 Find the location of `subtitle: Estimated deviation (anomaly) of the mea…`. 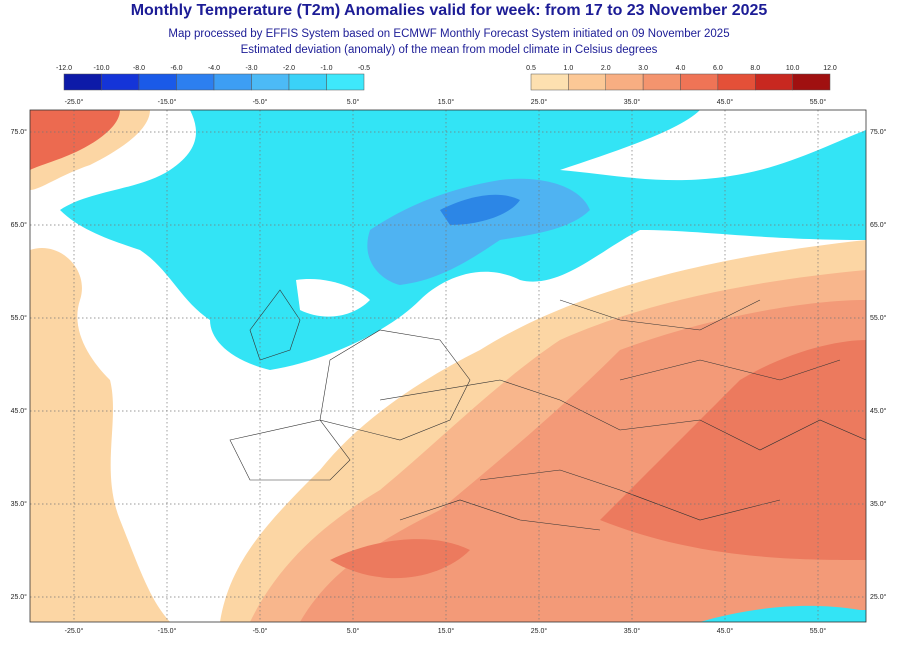

subtitle: Estimated deviation (anomaly) of the mea… is located at coordinates (449, 50).